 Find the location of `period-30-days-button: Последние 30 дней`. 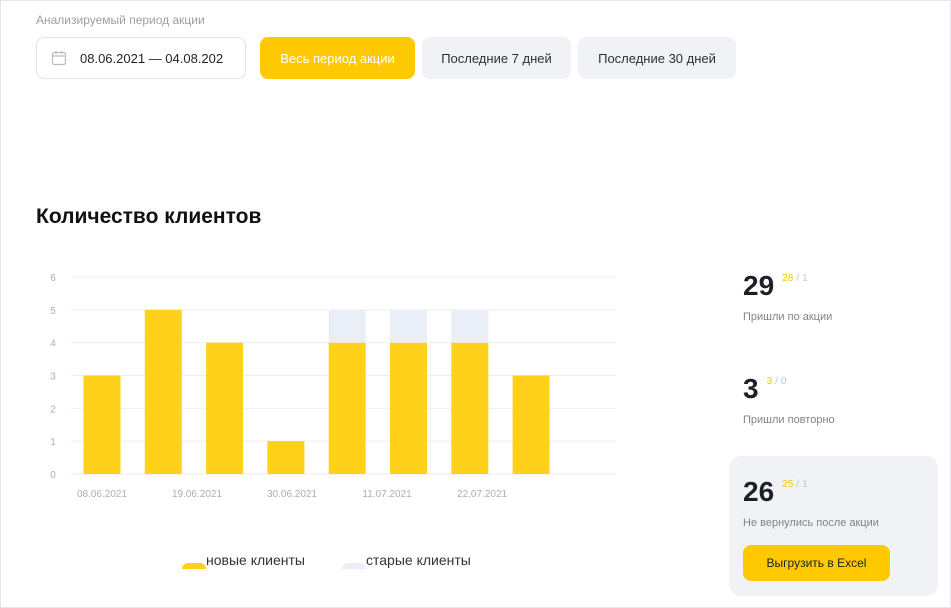

period-30-days-button: Последние 30 дней is located at coordinates (657, 58).